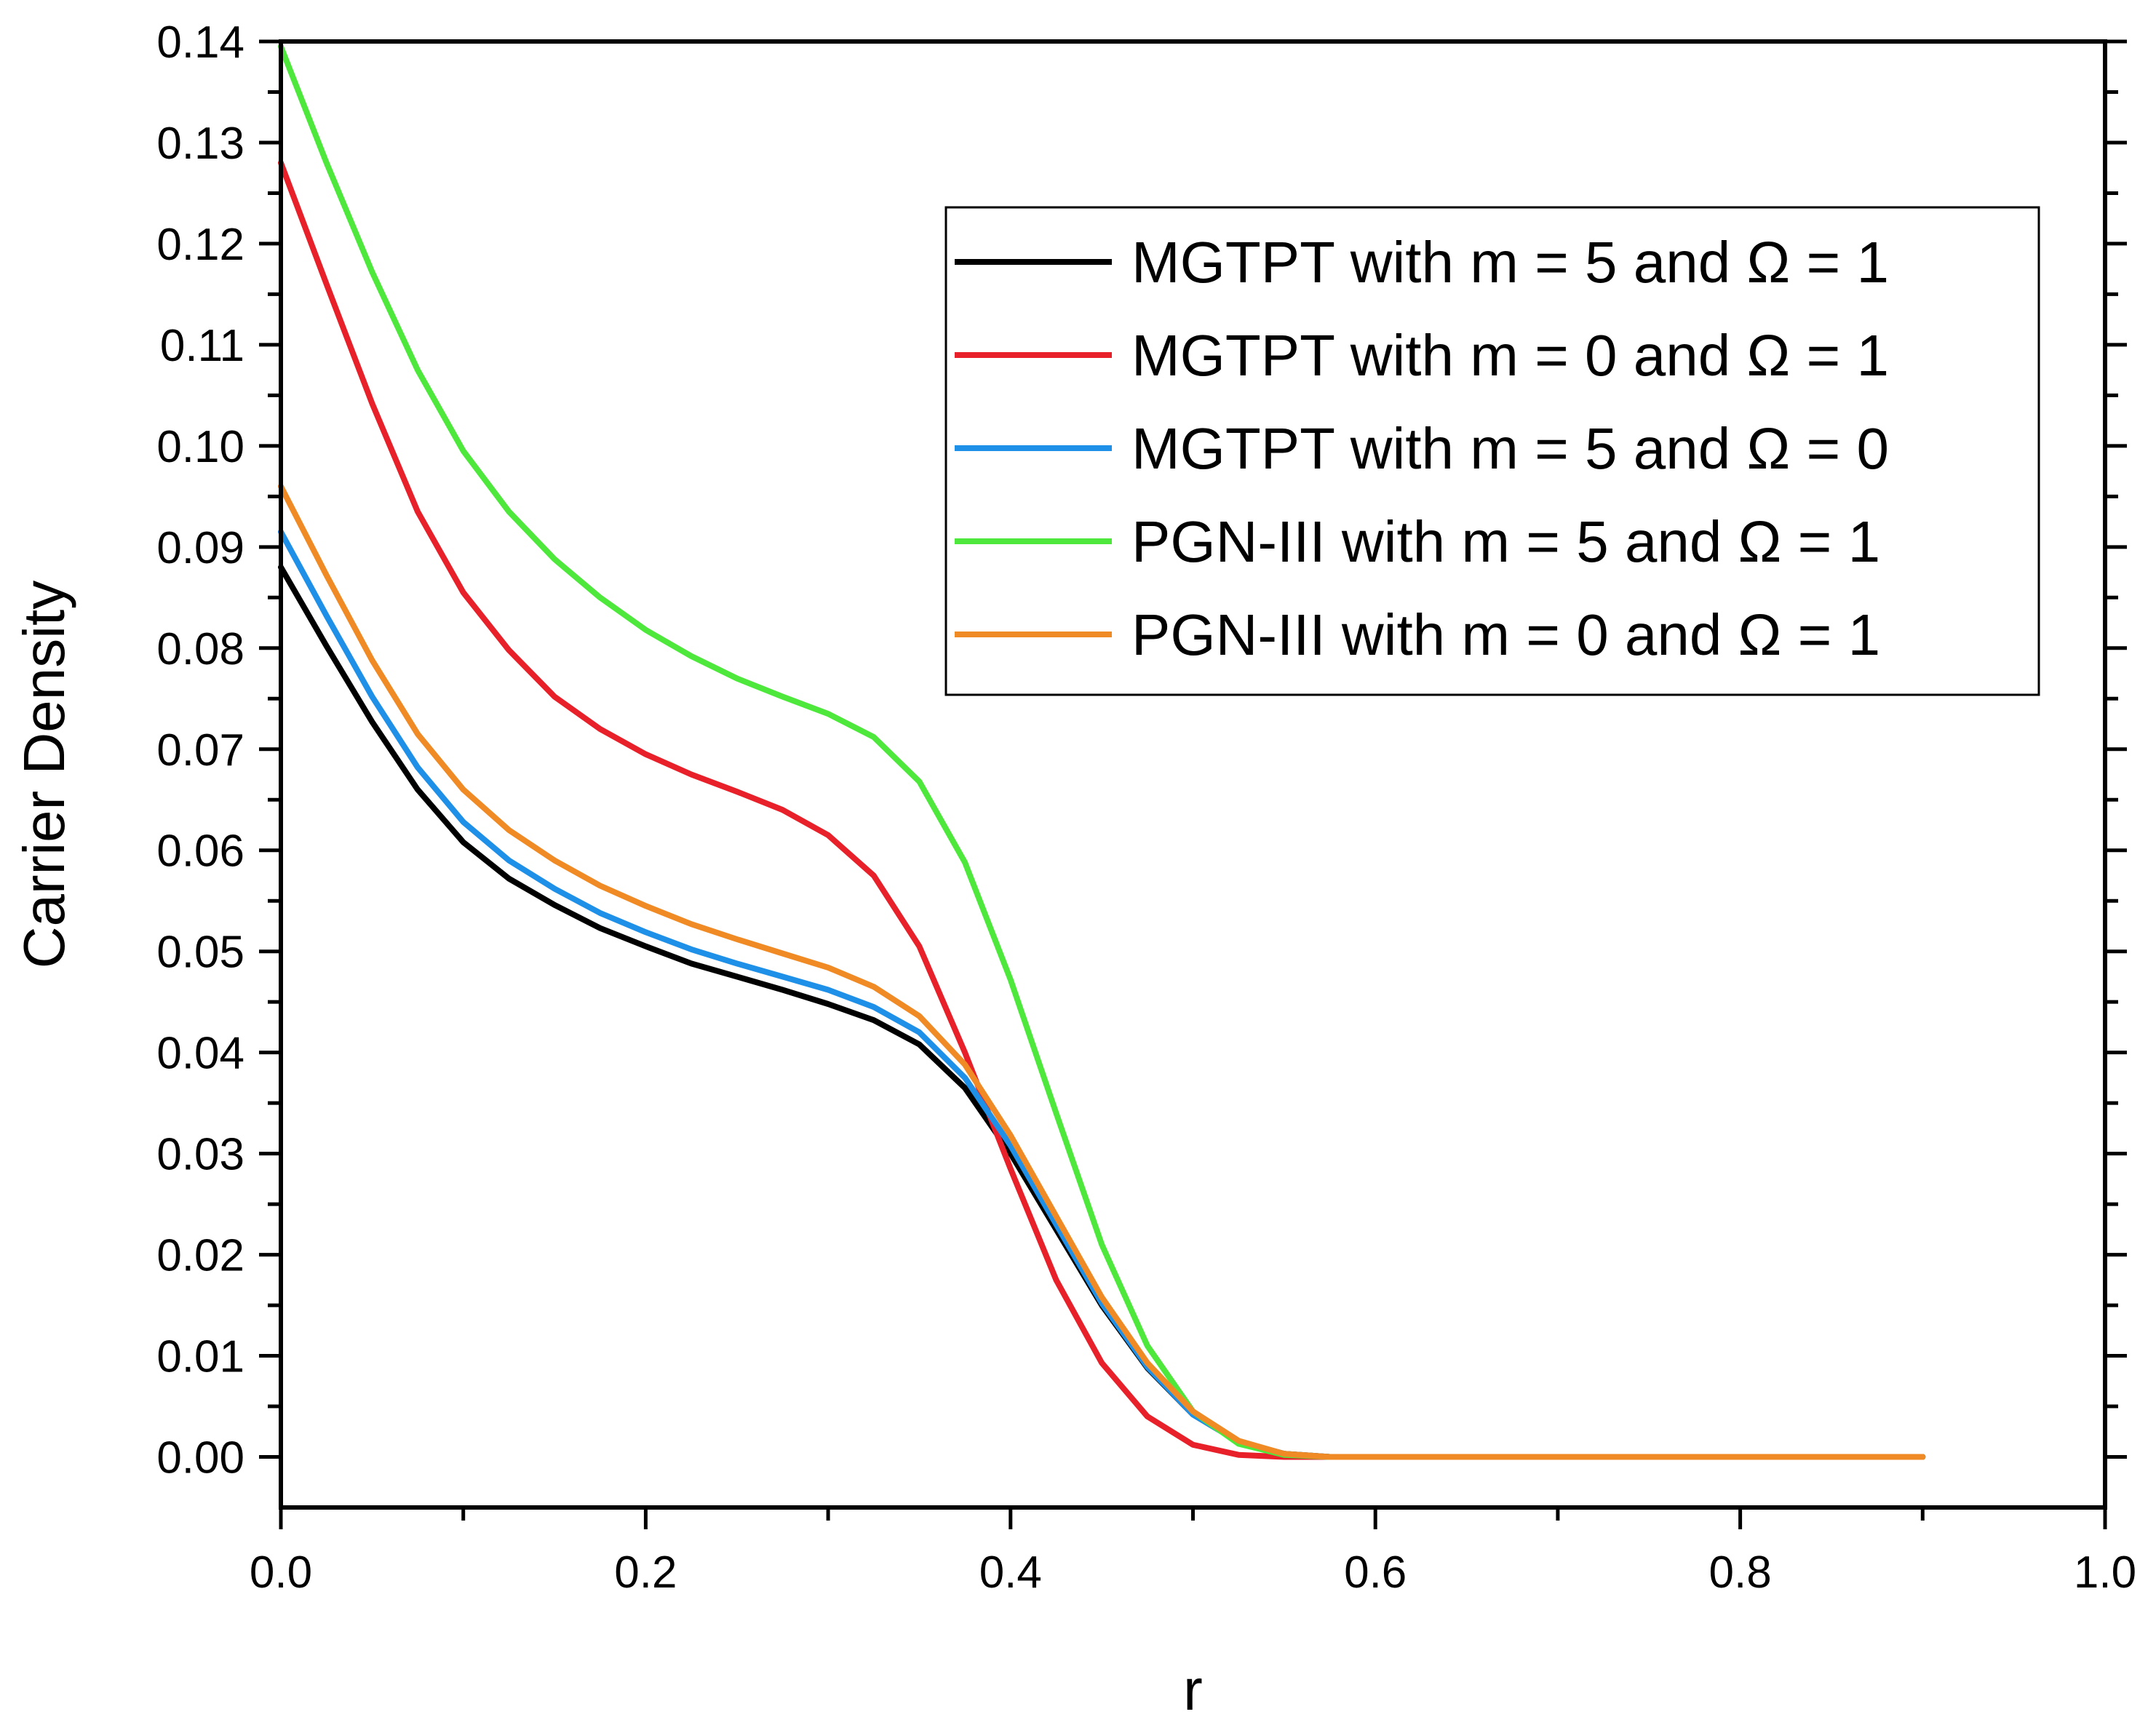 The image size is (2156, 1733). I want to click on x-axis-tick-labels: 0.0 0.2 0.4 0.6 0.8 1.0, so click(1193, 1572).